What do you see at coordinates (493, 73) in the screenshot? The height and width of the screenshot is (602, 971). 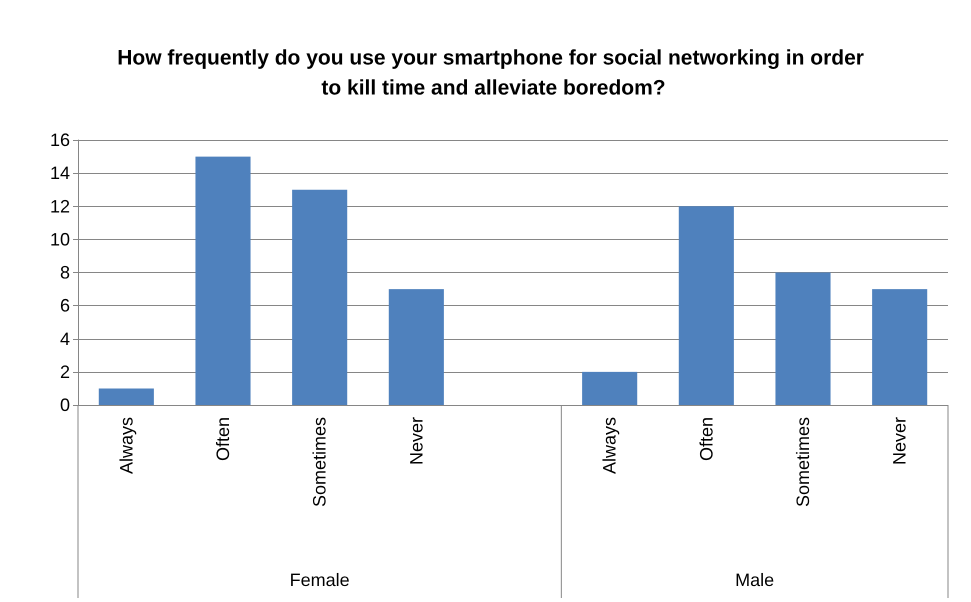 I see `chart-title: How frequently do you use your smartphone for social networking in order to kill time and alleviate boredom?` at bounding box center [493, 73].